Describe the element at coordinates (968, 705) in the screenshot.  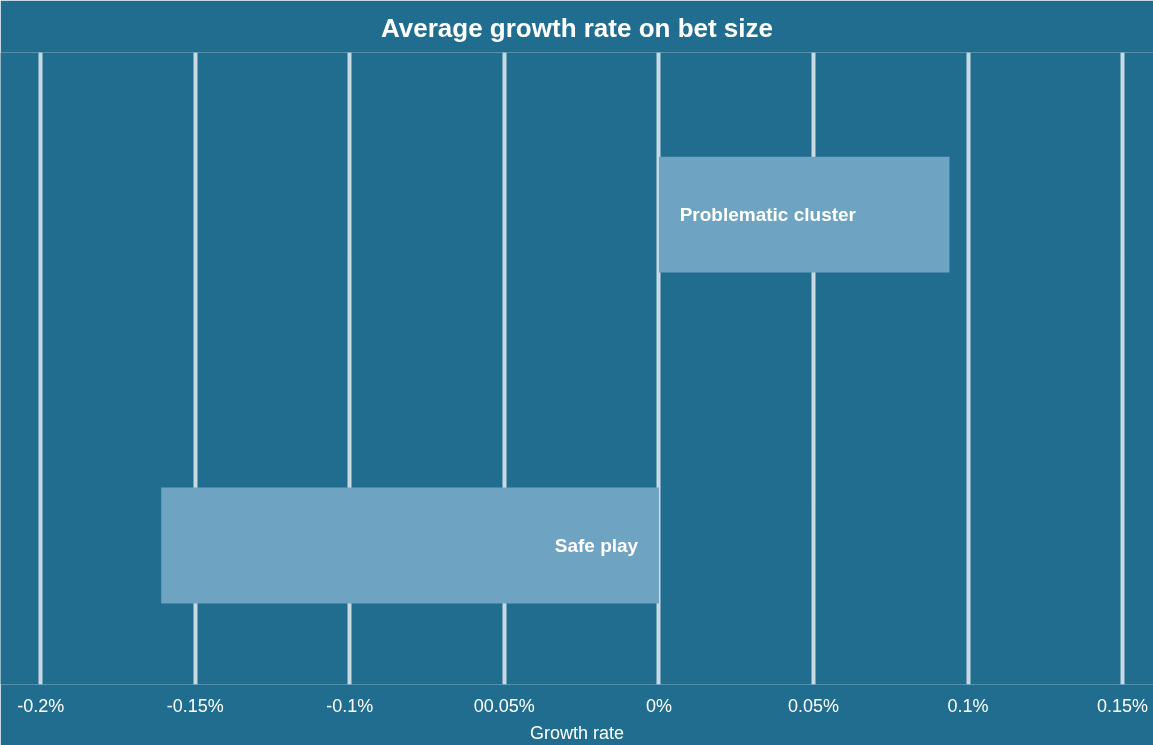
I see `x-tick-label: 0.1%` at that location.